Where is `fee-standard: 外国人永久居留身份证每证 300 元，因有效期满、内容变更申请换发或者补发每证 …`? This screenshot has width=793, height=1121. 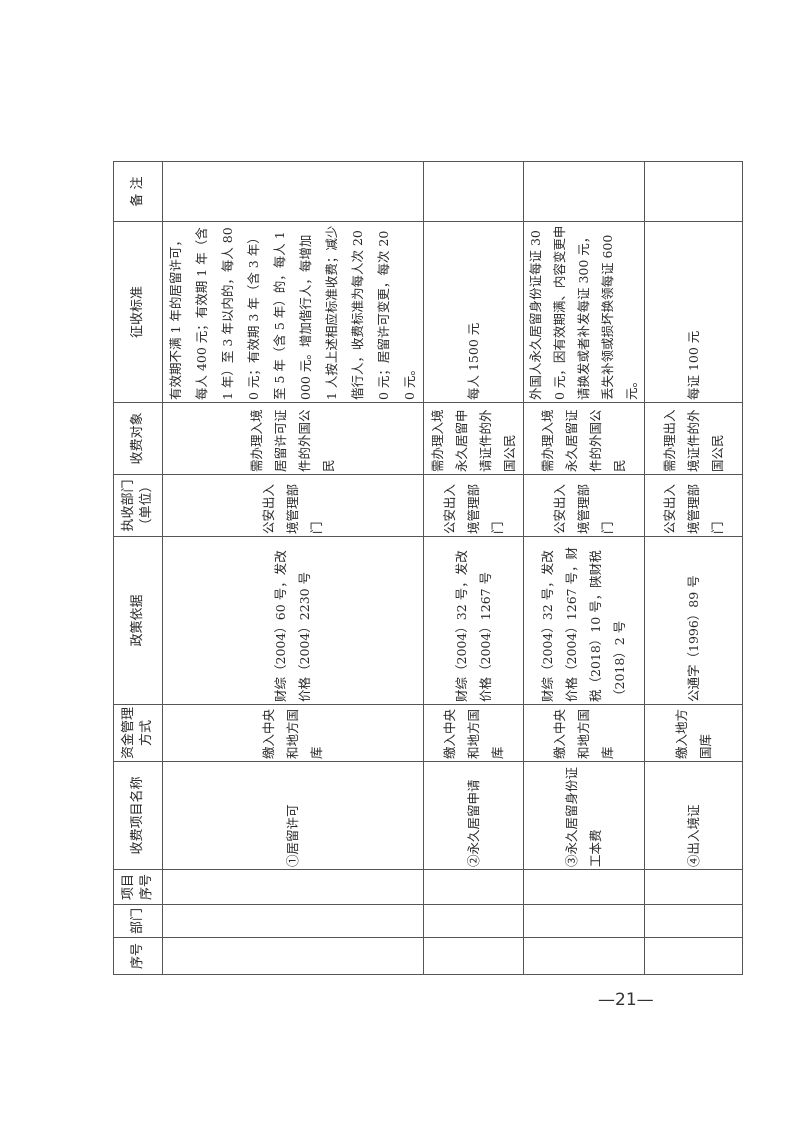
fee-standard: 外国人永久居留身份证每证 300 元，因有效期满、内容变更申请换发或者补发每证 … is located at coordinates (584, 312).